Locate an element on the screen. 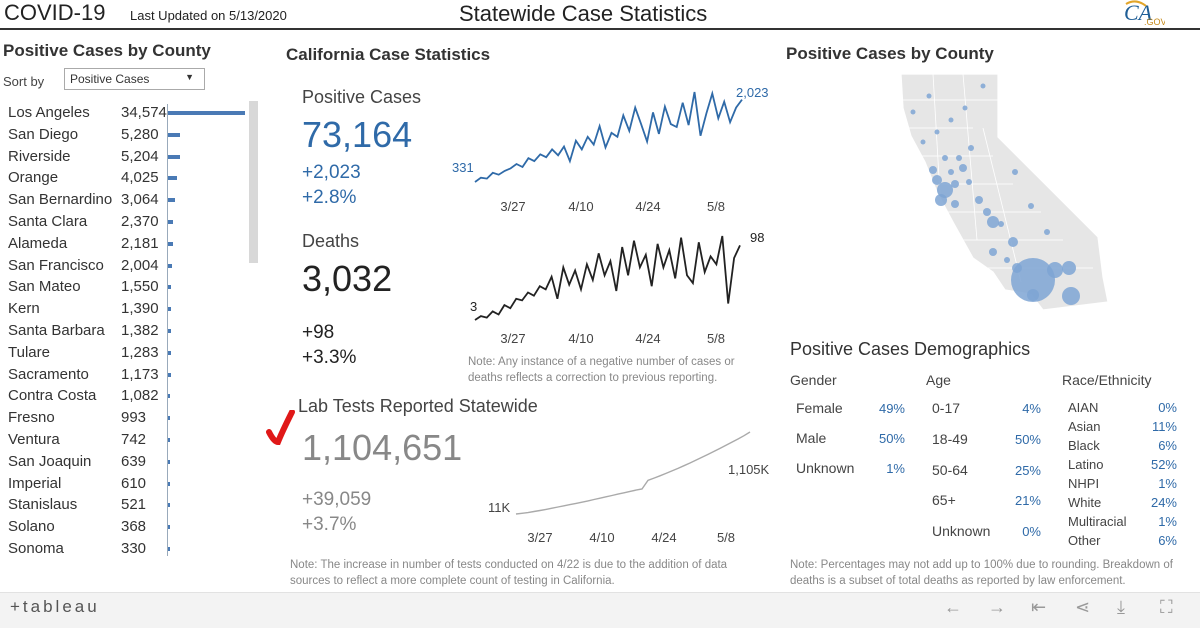 The width and height of the screenshot is (1200, 628). age-pct: 0% is located at coordinates (1031, 531).